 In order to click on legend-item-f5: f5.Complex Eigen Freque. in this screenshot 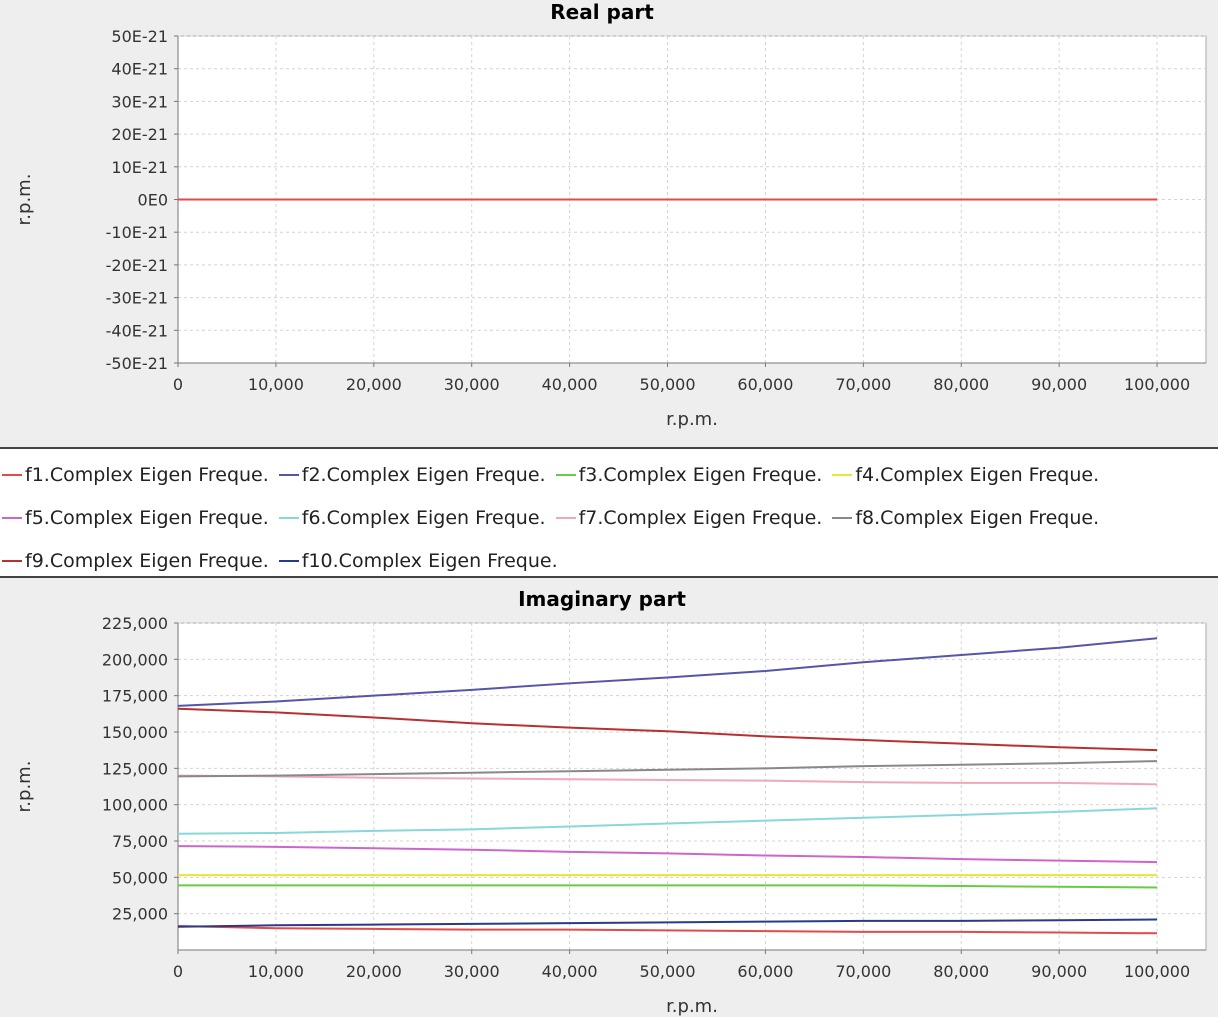, I will do `click(135, 517)`.